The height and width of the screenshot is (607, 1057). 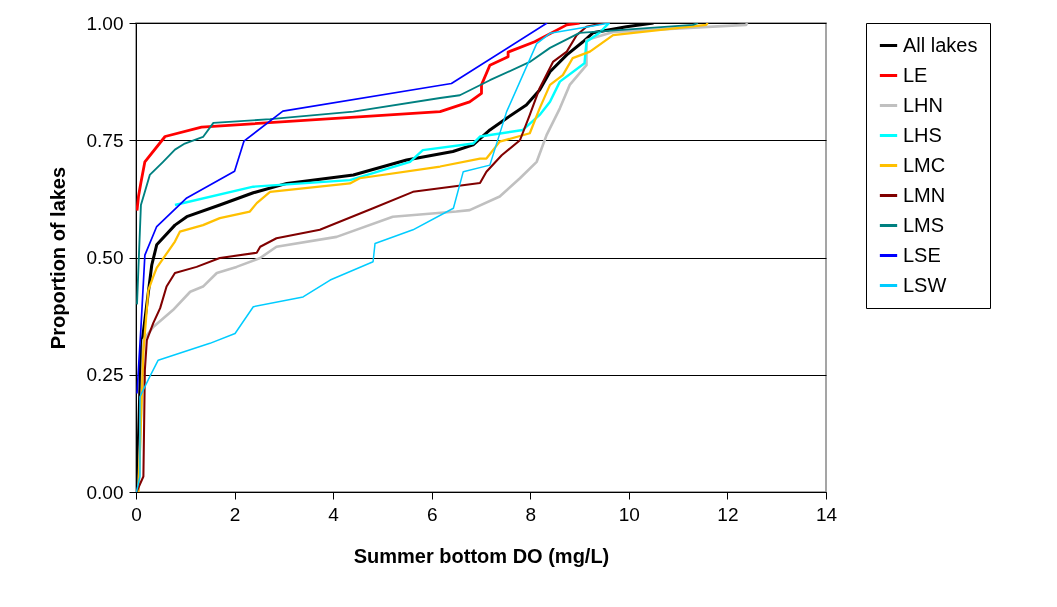 I want to click on legend-label: LE, so click(x=915, y=74).